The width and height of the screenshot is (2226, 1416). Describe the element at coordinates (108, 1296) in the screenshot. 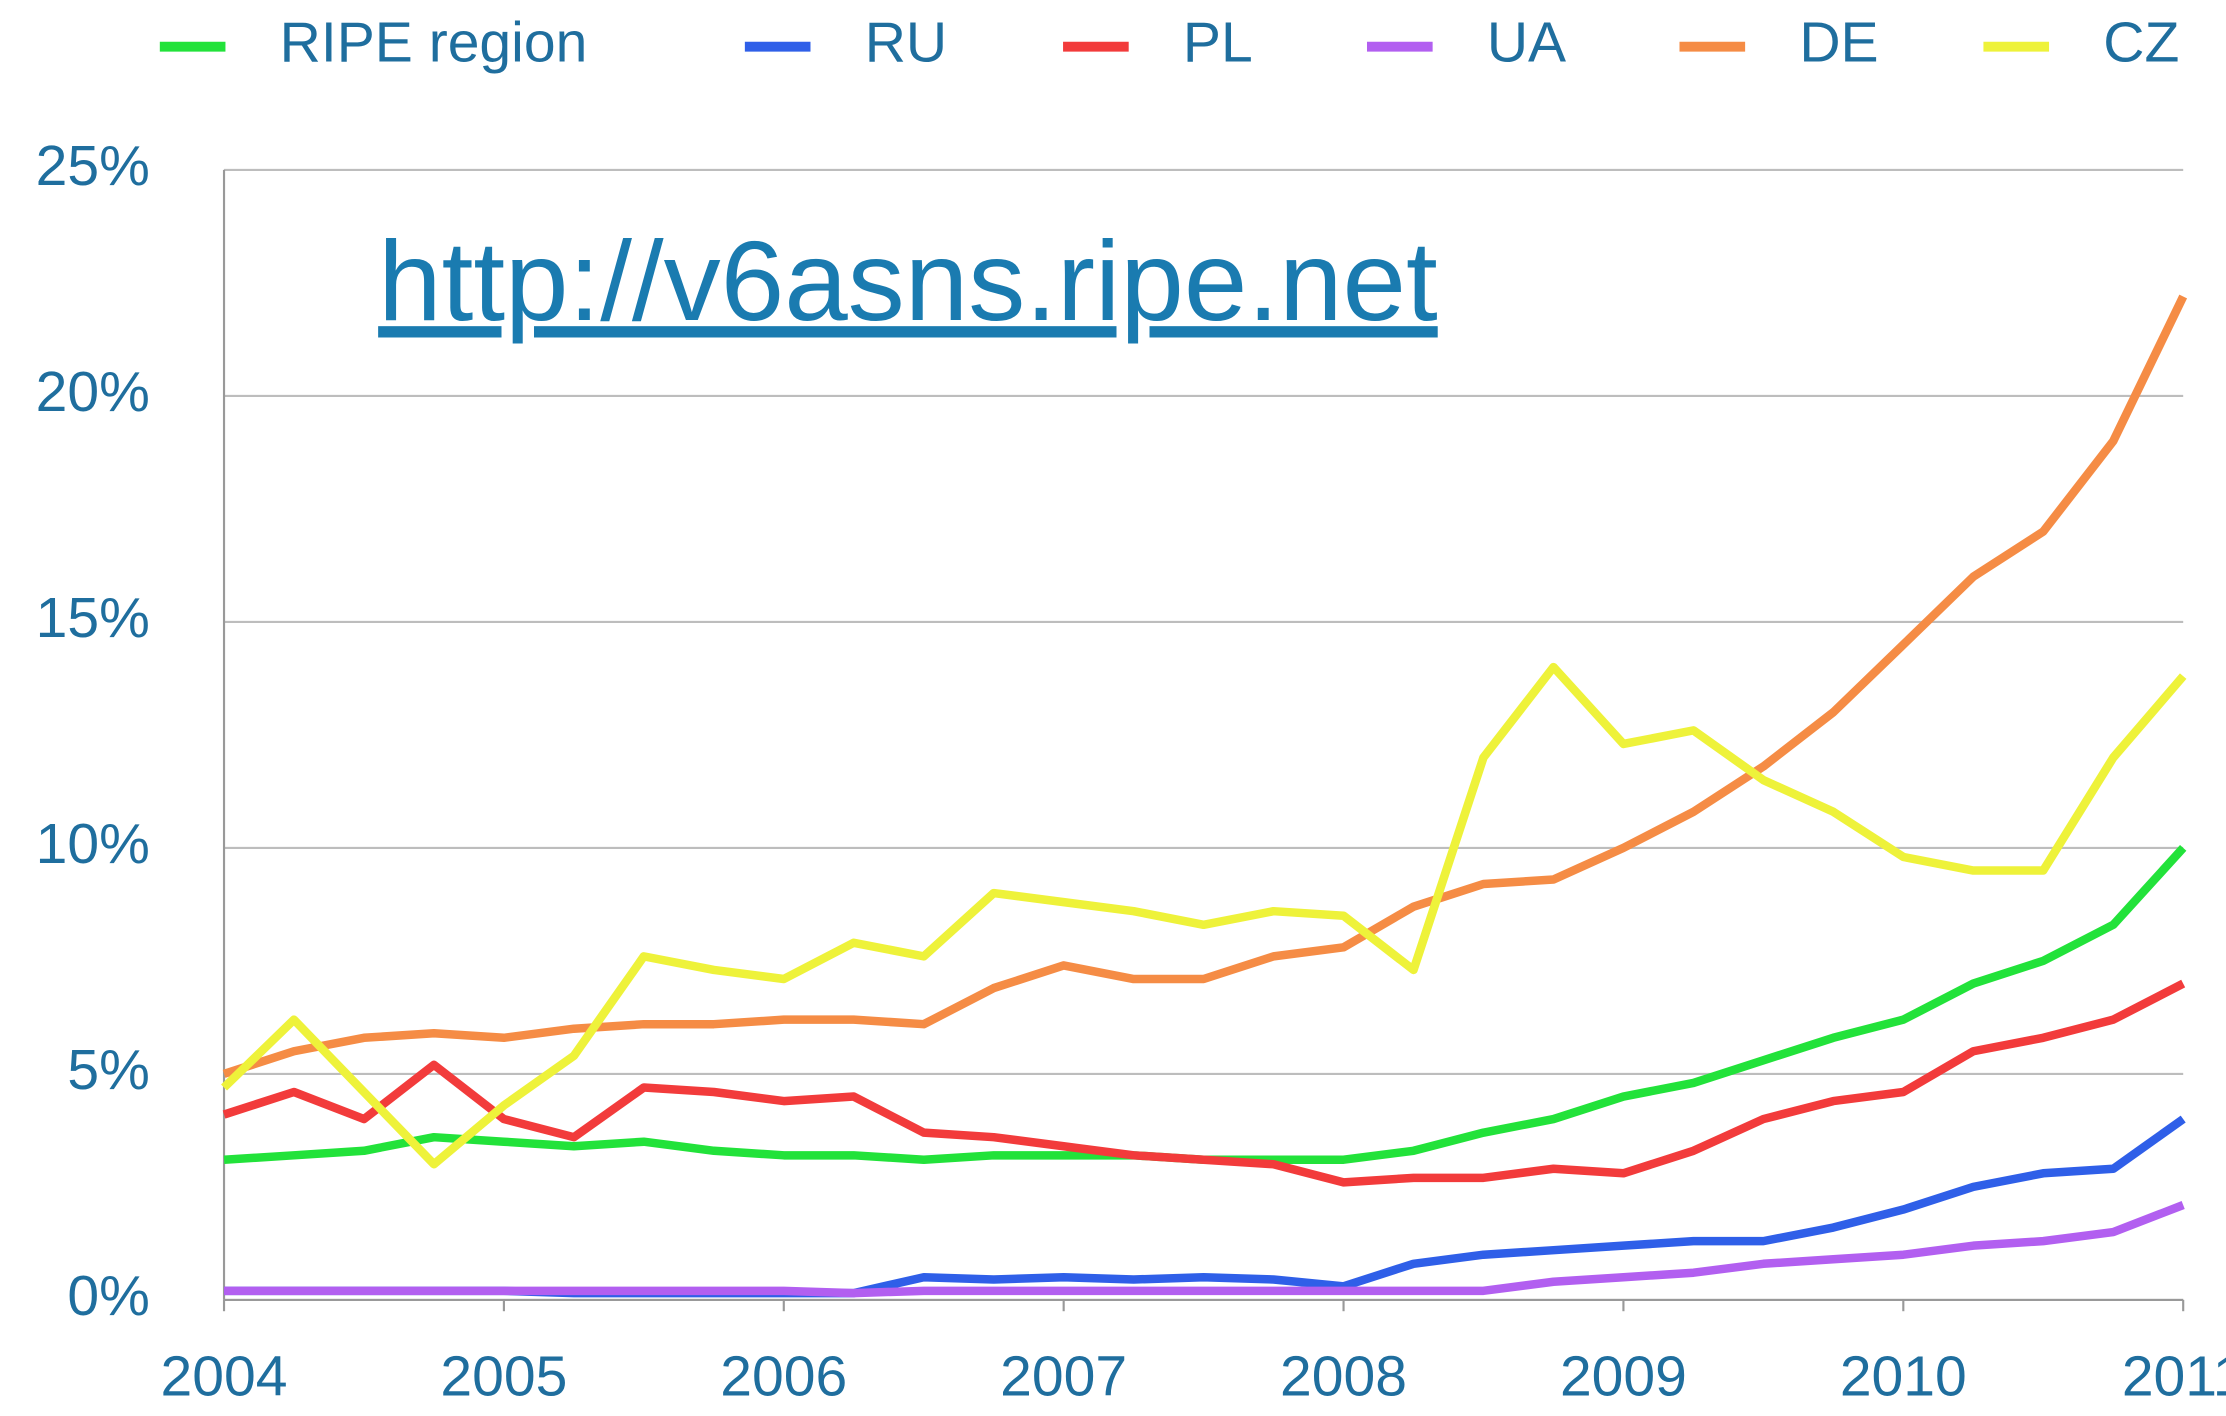

I see `y-tick-label: 0%` at that location.